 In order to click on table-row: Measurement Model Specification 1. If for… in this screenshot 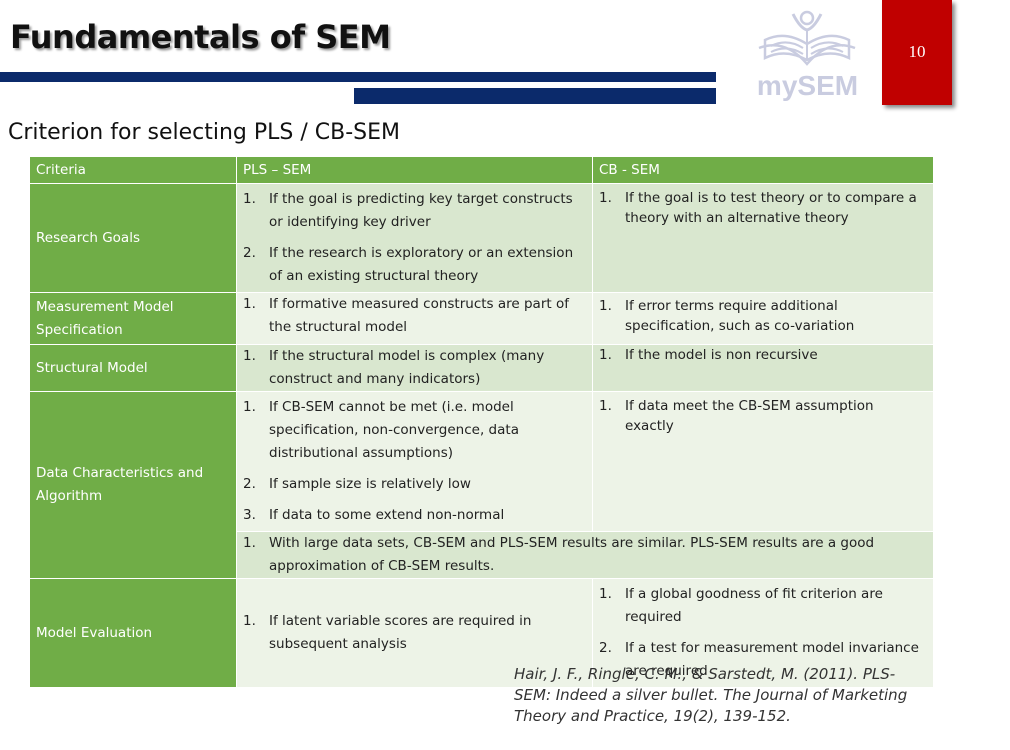, I will do `click(481, 318)`.